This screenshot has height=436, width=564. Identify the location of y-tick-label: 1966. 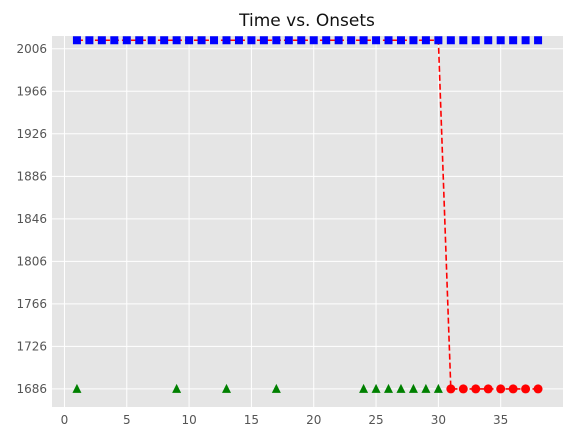
(31, 91).